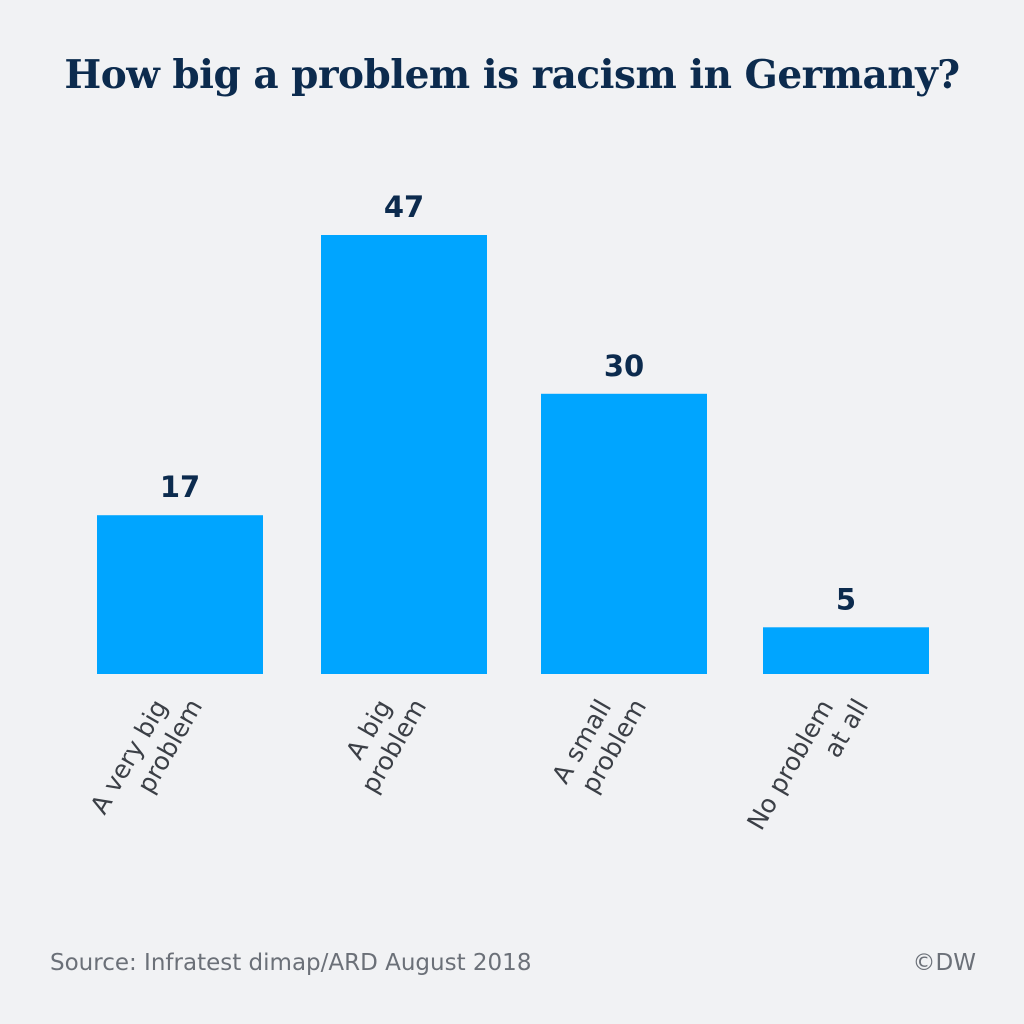 This screenshot has width=1024, height=1024. What do you see at coordinates (404, 207) in the screenshot?
I see `data-label: 47` at bounding box center [404, 207].